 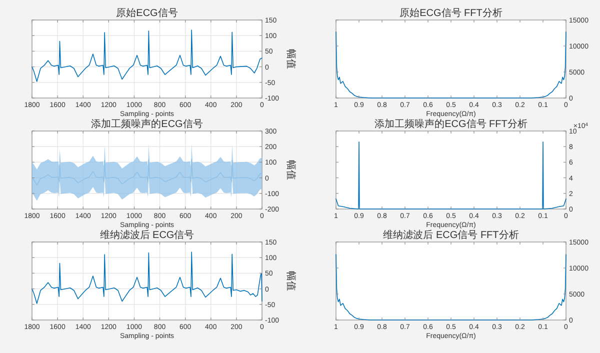 I want to click on chart-title: 添加工频噪声的ECG信号 FFT分析, so click(x=451, y=124).